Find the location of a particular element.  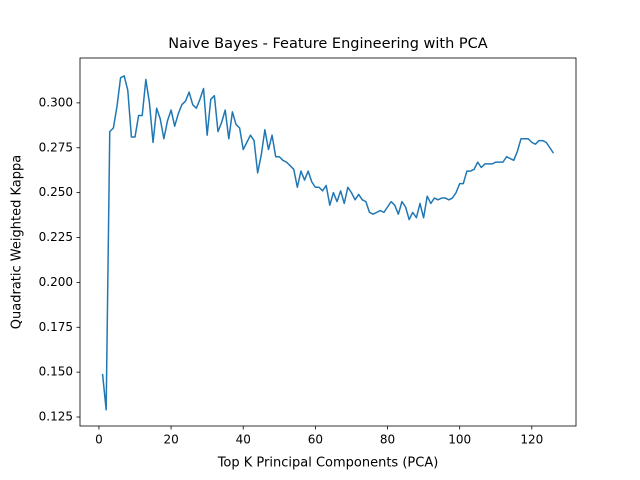

y-tick-label: 0.200 is located at coordinates (56, 282).